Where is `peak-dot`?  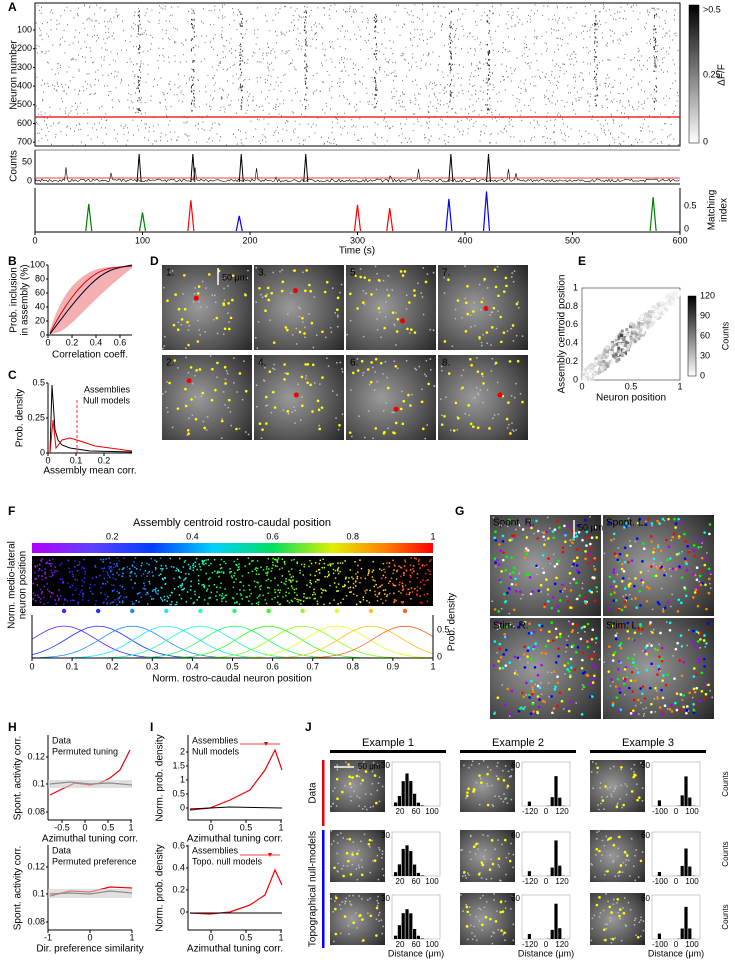 peak-dot is located at coordinates (371, 611).